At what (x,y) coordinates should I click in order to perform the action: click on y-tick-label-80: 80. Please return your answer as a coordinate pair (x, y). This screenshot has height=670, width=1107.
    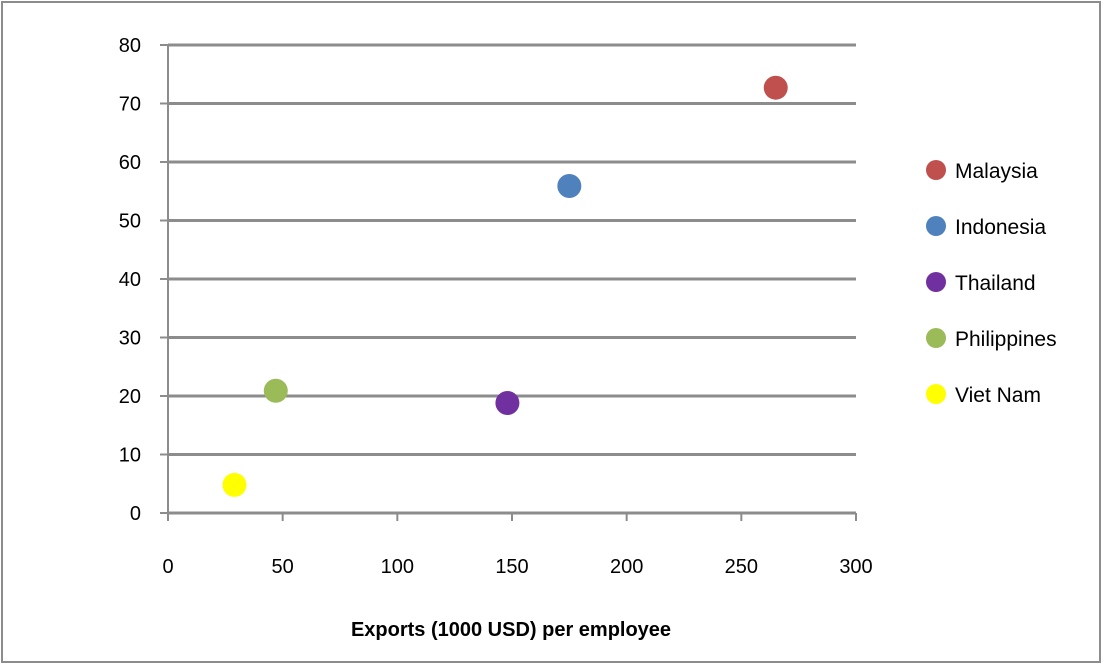
    Looking at the image, I should click on (130, 46).